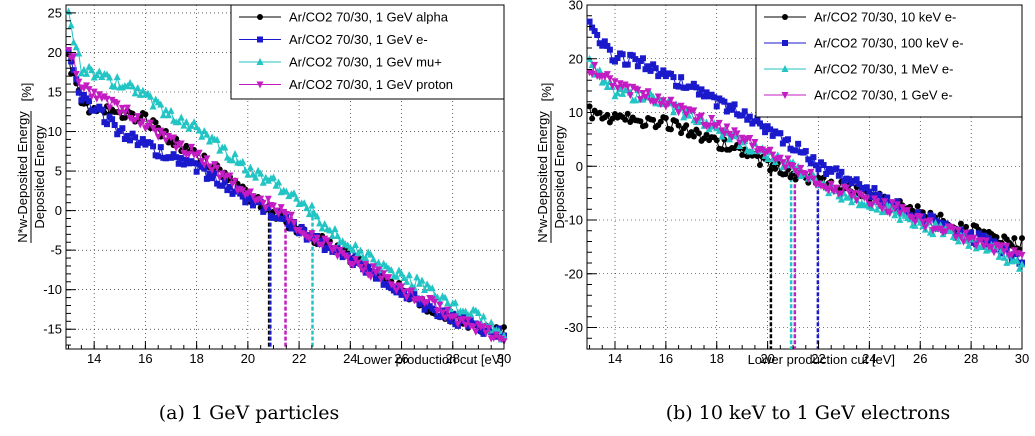 This screenshot has width=1035, height=436. What do you see at coordinates (52, 289) in the screenshot?
I see `y-tick-label: -10` at bounding box center [52, 289].